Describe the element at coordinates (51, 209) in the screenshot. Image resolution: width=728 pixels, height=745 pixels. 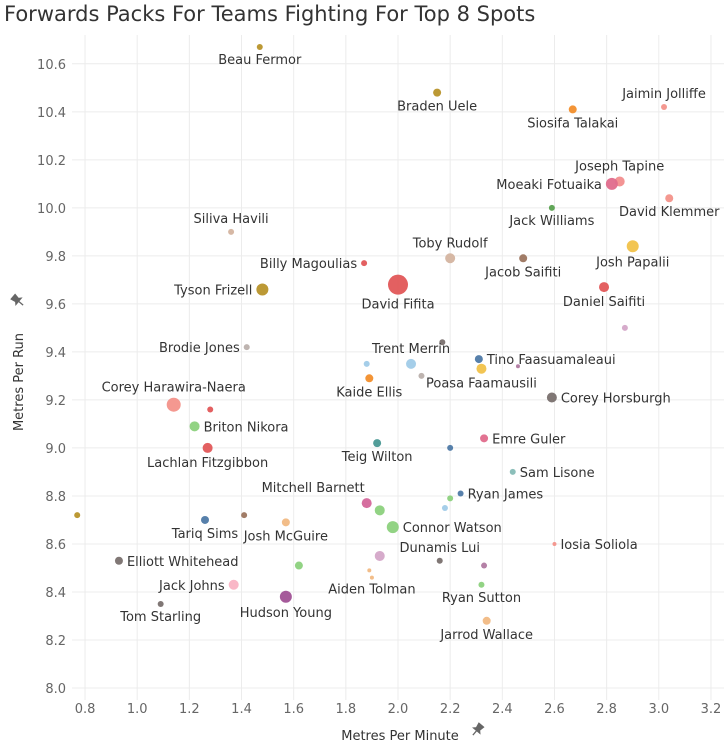
I see `y-tick-label: 10.0` at that location.